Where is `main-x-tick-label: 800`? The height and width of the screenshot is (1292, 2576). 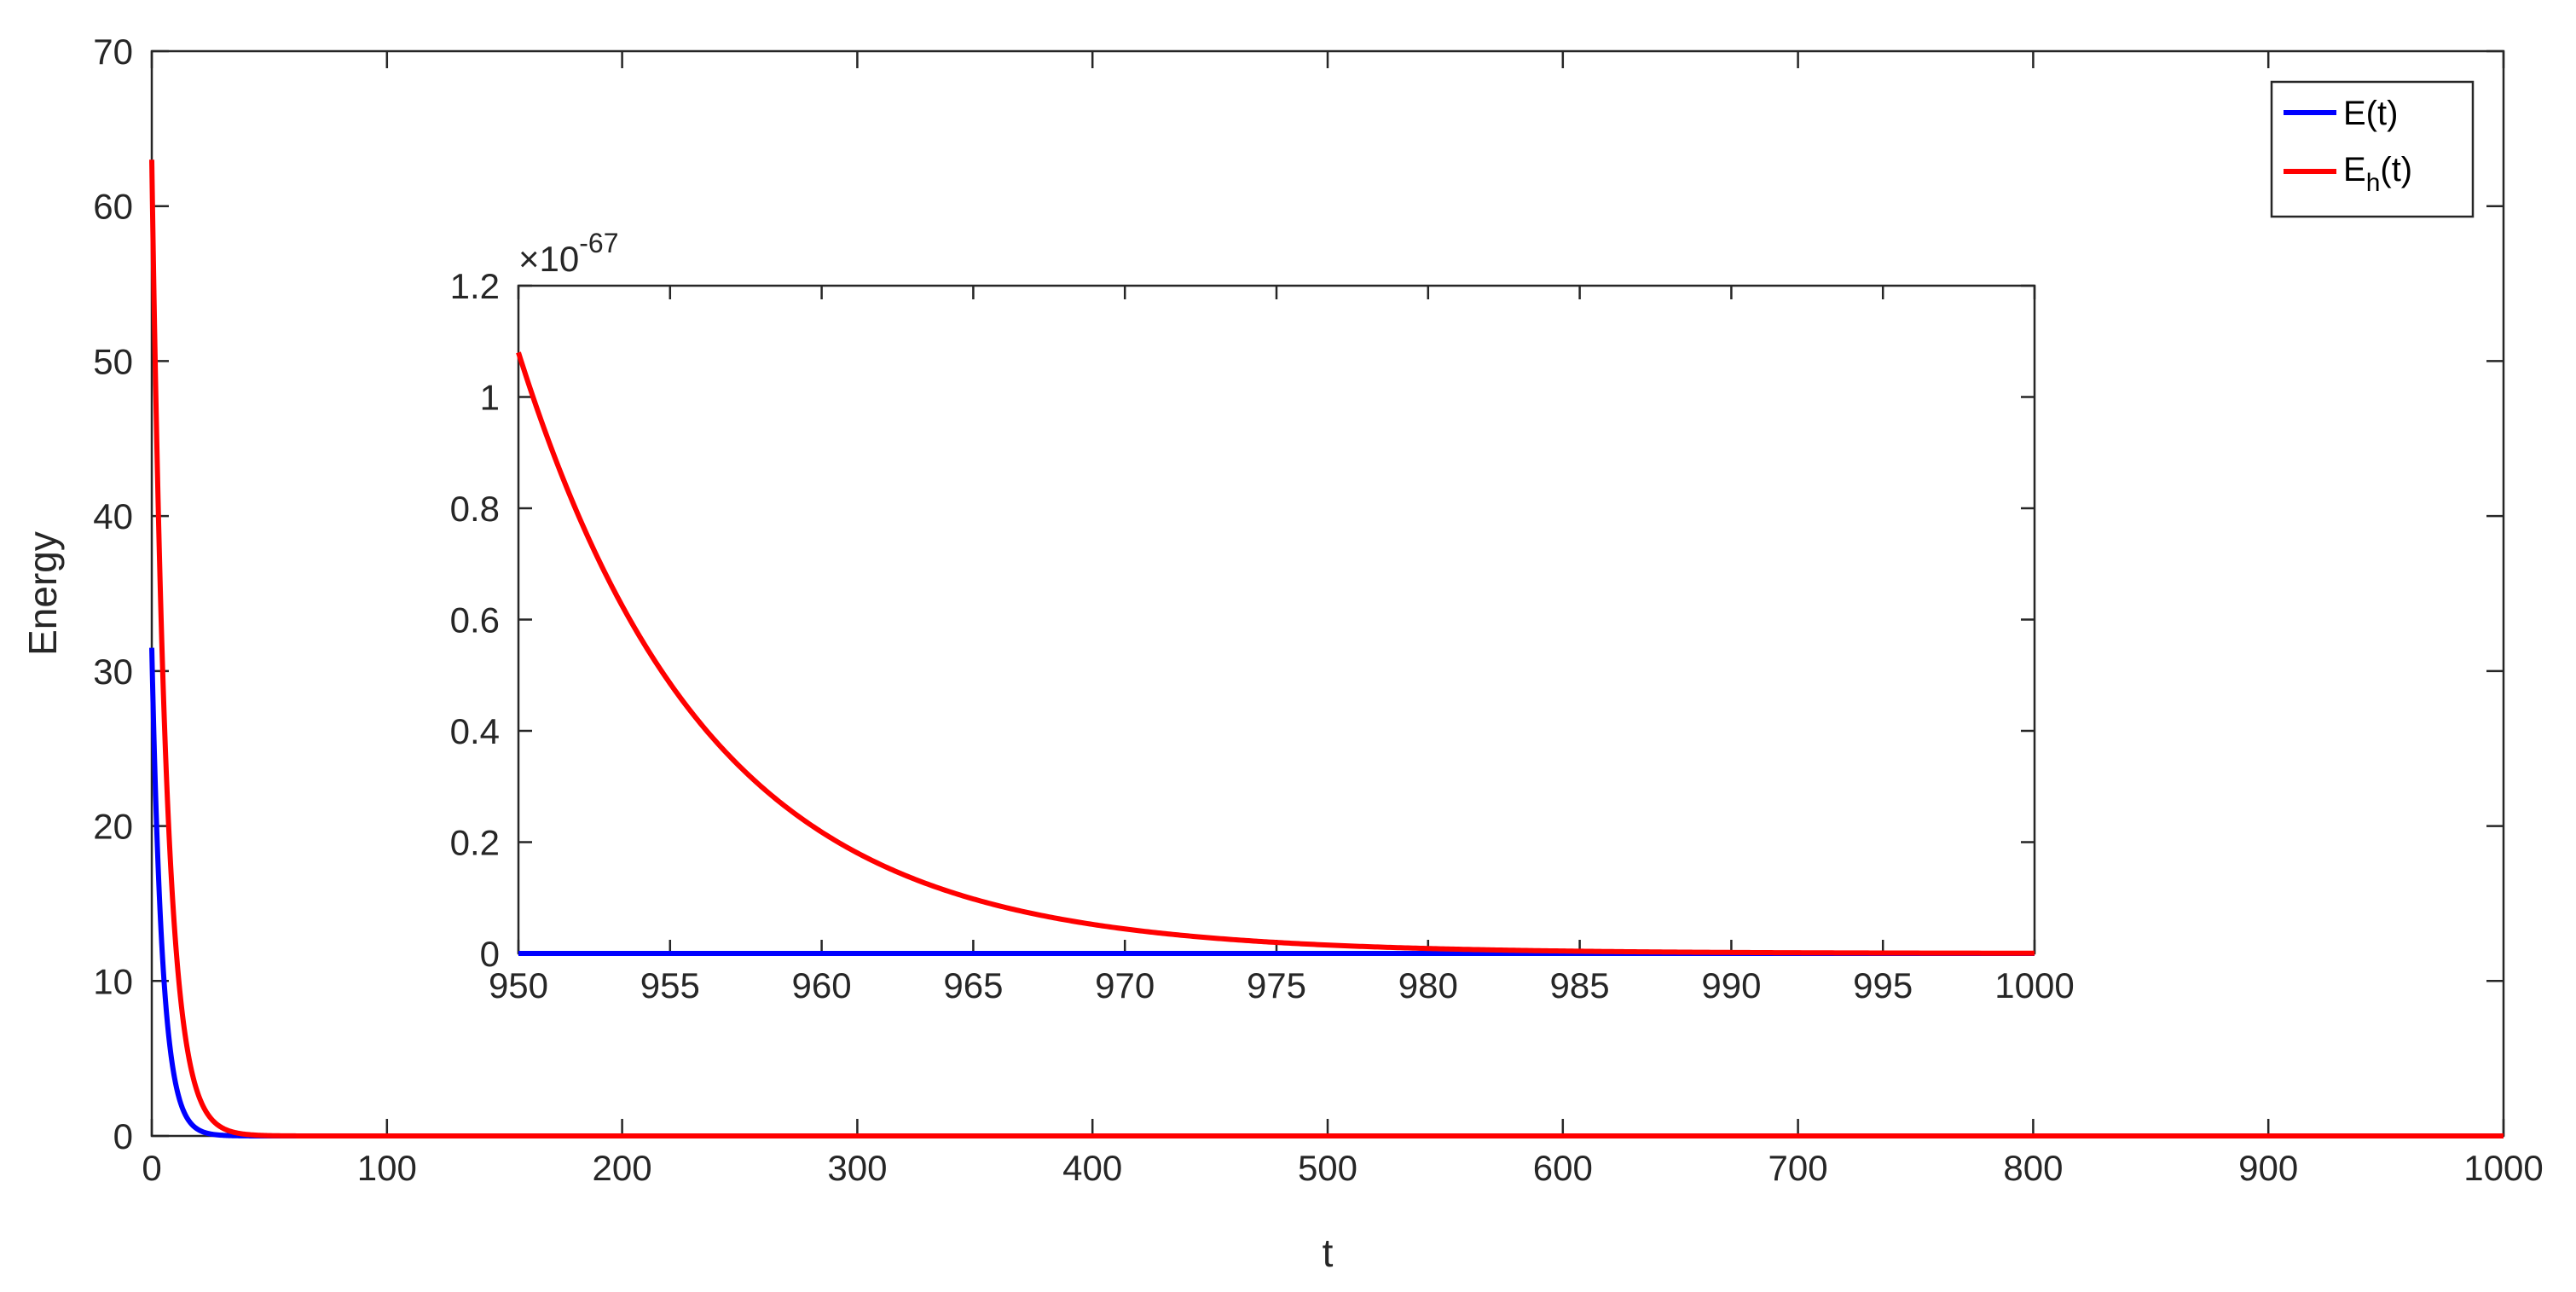
main-x-tick-label: 800 is located at coordinates (2033, 1168).